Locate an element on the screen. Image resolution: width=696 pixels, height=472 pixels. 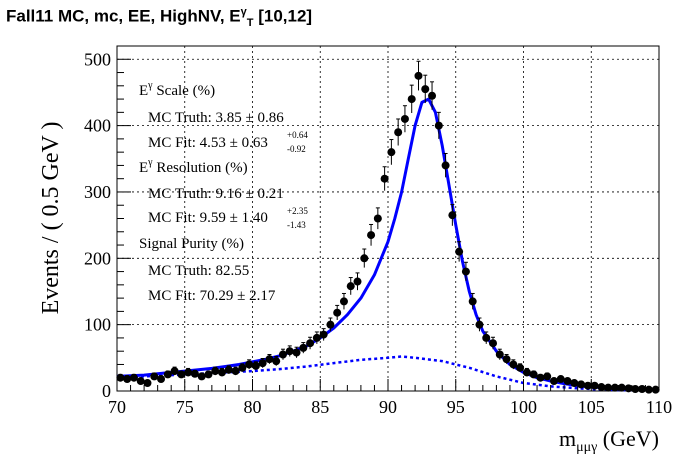
purity-truth: MC Truth: 82.55 is located at coordinates (198, 271).